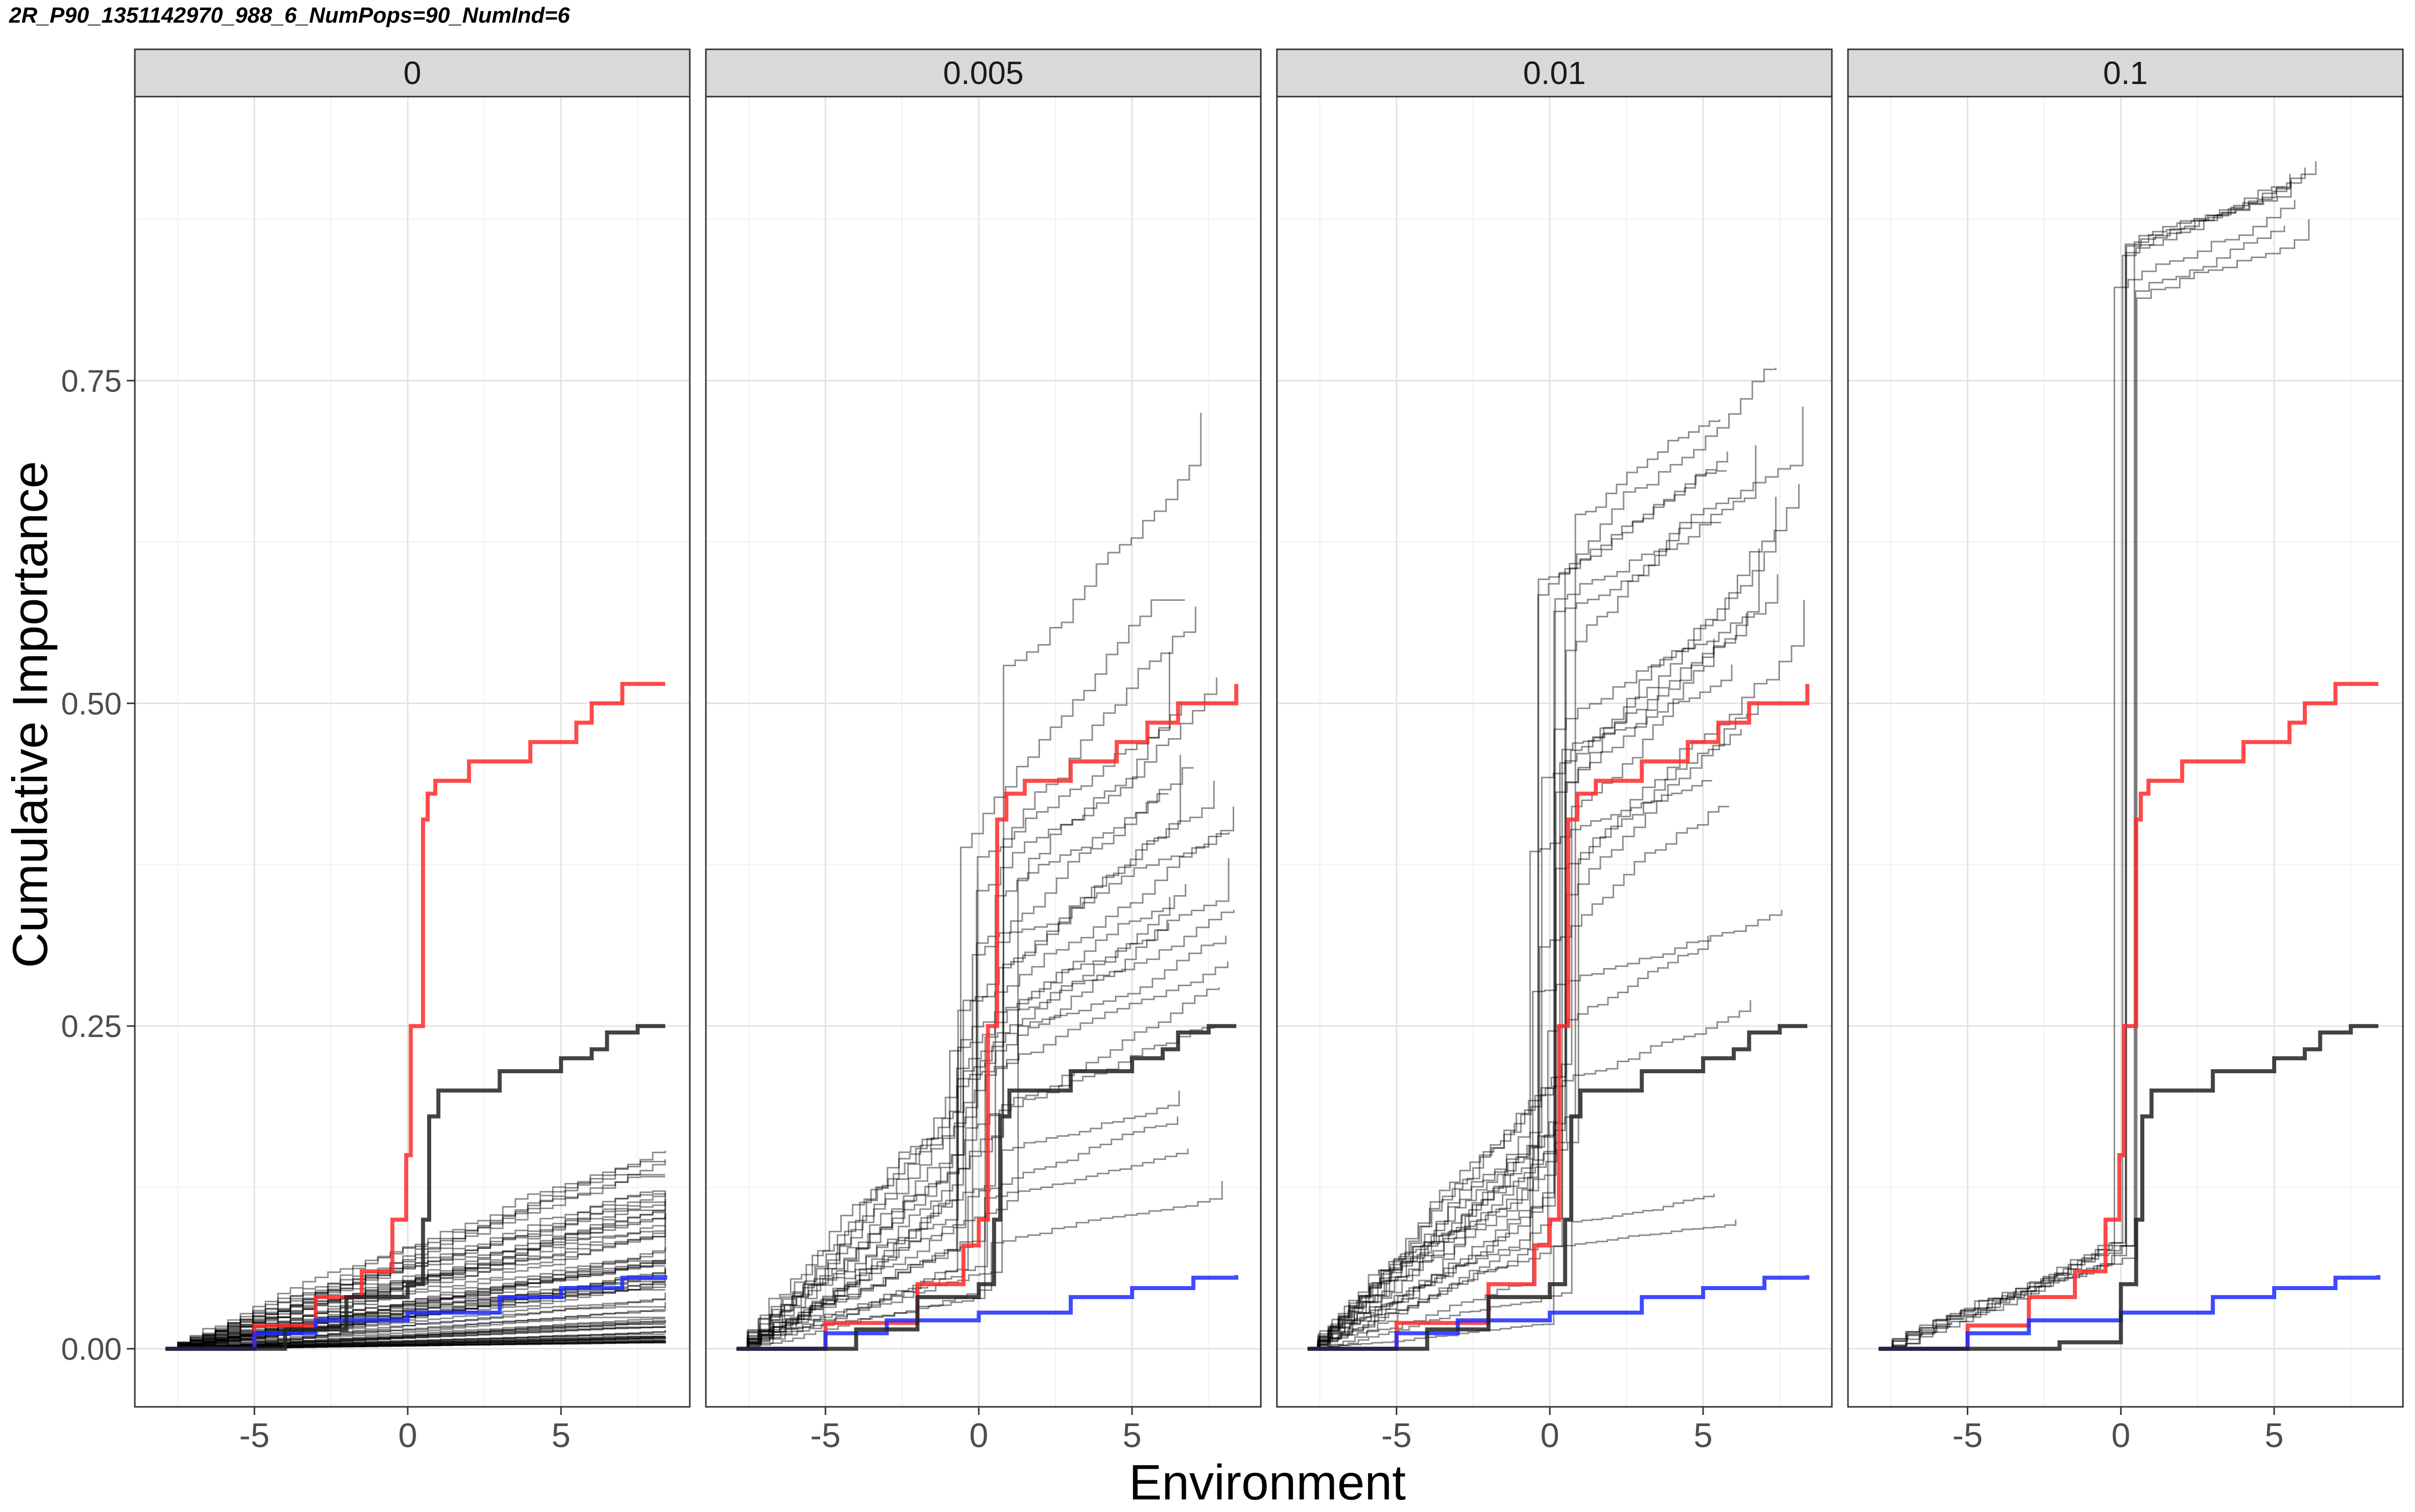 The width and height of the screenshot is (2415, 1512). I want to click on facet-strip-label: 0.005, so click(983, 73).